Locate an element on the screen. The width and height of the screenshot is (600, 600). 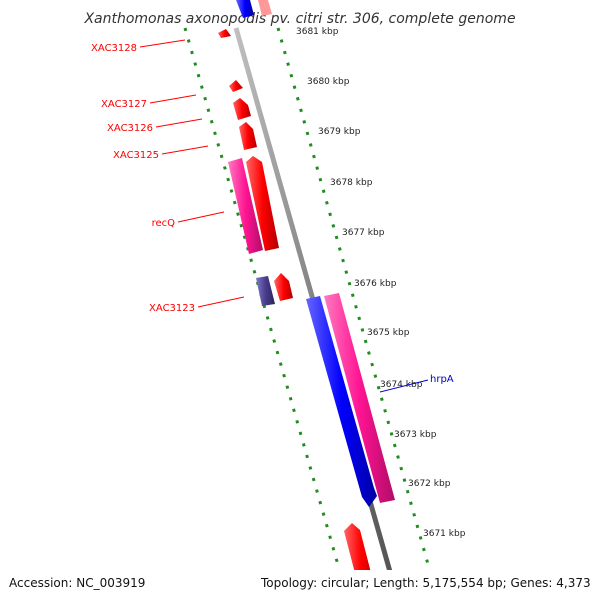
gene-label-hrpa: hrpA is located at coordinates (442, 379).